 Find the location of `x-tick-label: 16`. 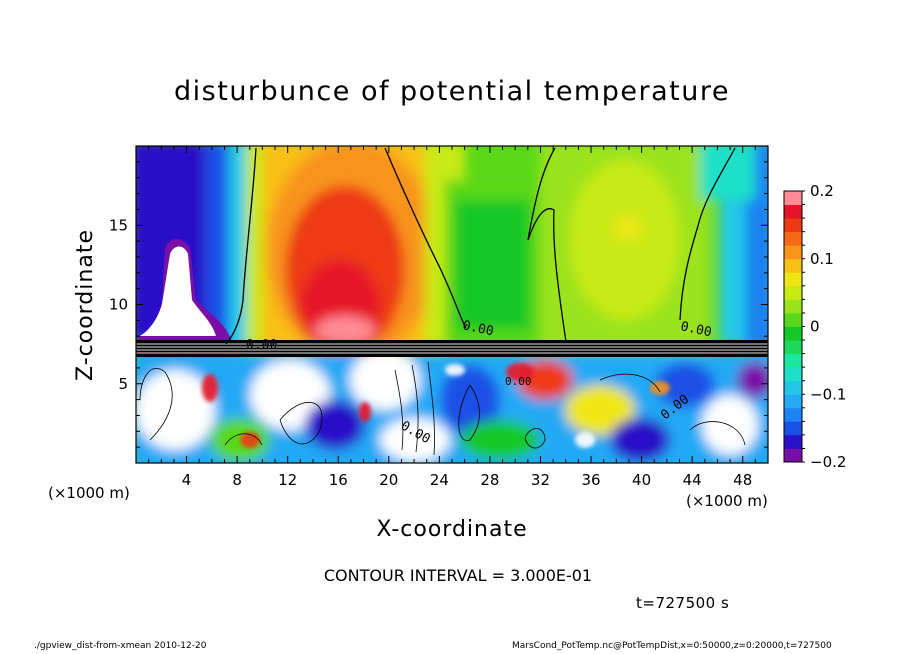

x-tick-label: 16 is located at coordinates (338, 480).